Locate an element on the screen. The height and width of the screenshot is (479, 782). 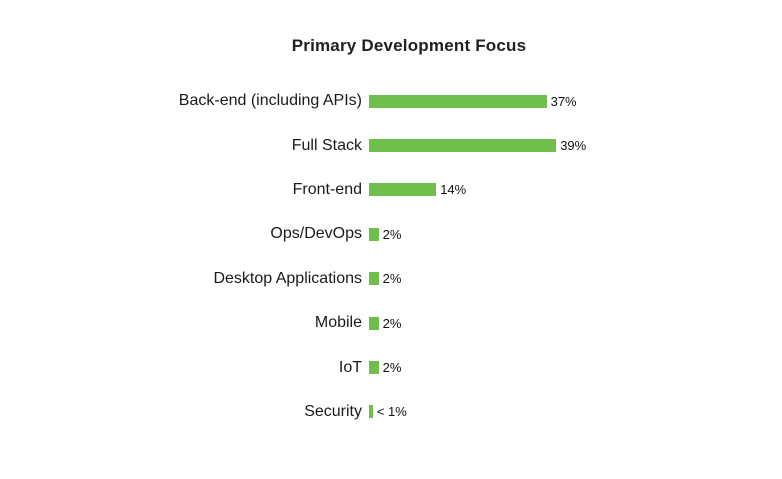
chart-row: Ops/DevOps 2% is located at coordinates (391, 234).